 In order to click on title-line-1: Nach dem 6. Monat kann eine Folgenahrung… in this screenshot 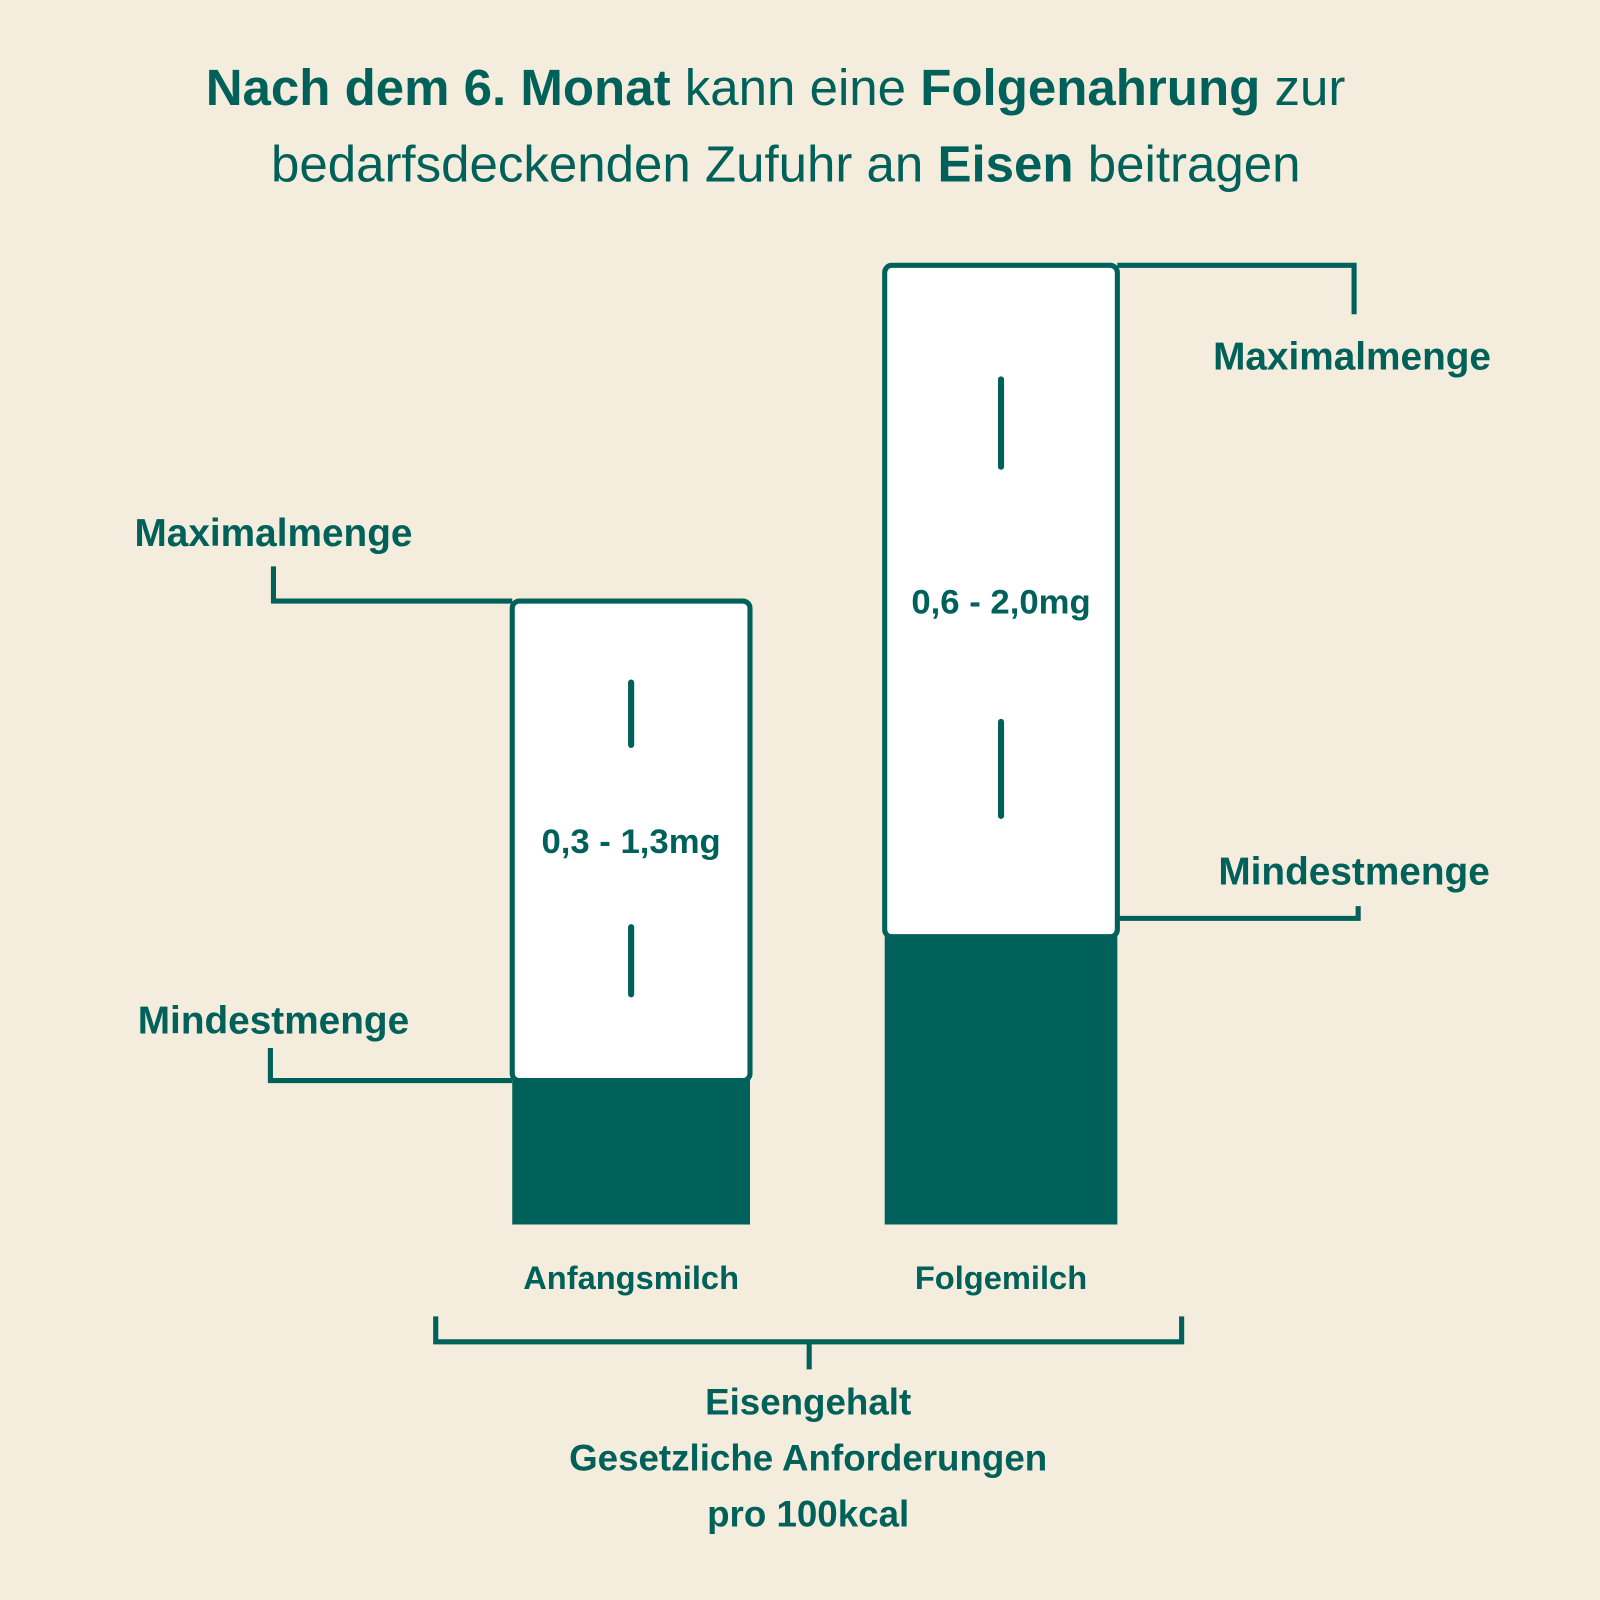, I will do `click(776, 87)`.